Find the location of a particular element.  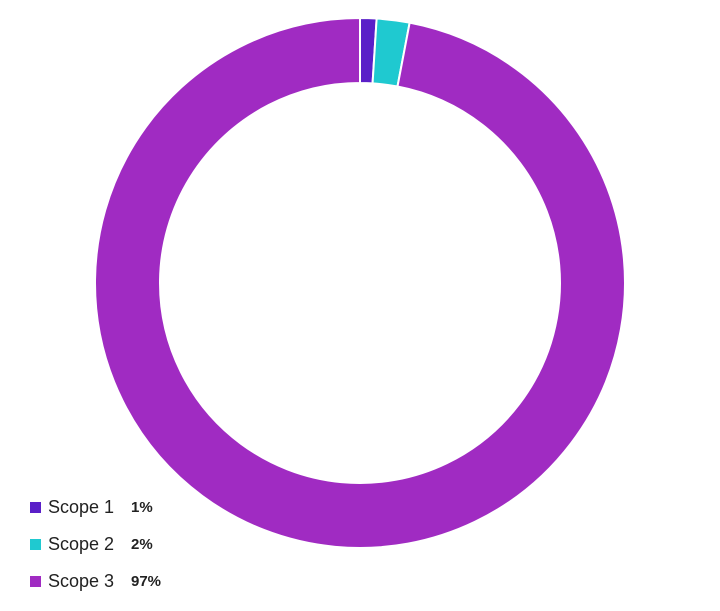

legend-label: Scope 1 is located at coordinates (81, 507).